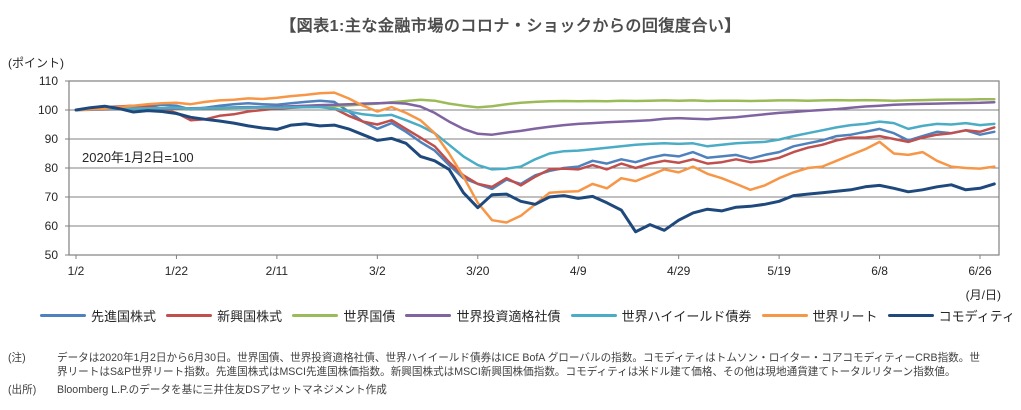 The width and height of the screenshot is (1021, 410). What do you see at coordinates (879, 271) in the screenshot?
I see `x-tick-label: 6/8` at bounding box center [879, 271].